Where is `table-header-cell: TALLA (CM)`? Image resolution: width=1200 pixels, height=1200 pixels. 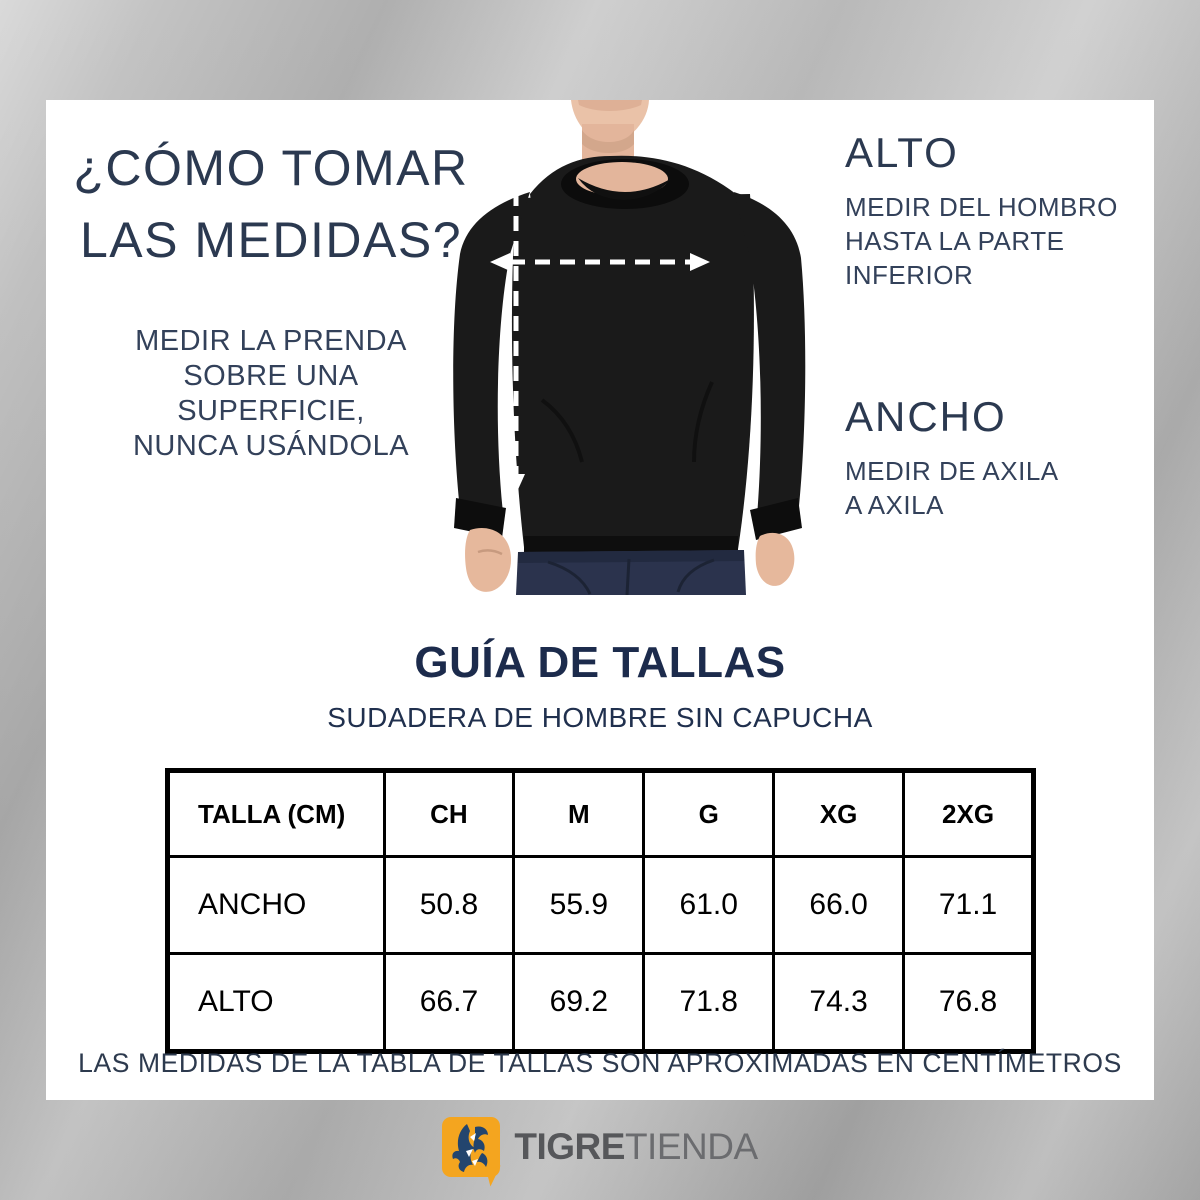 table-header-cell: TALLA (CM) is located at coordinates (276, 813).